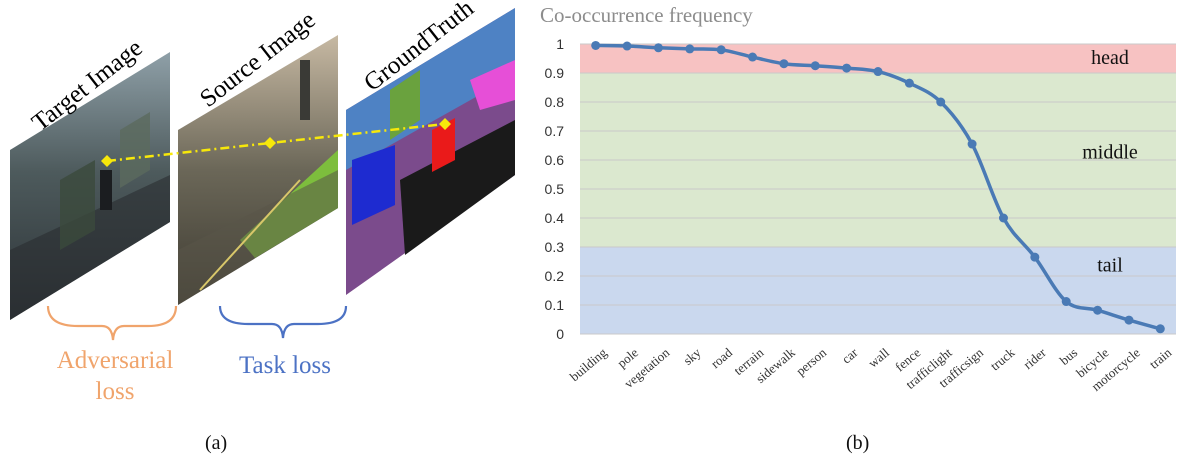 The height and width of the screenshot is (469, 1186). I want to click on x-tick-label: building, so click(588, 364).